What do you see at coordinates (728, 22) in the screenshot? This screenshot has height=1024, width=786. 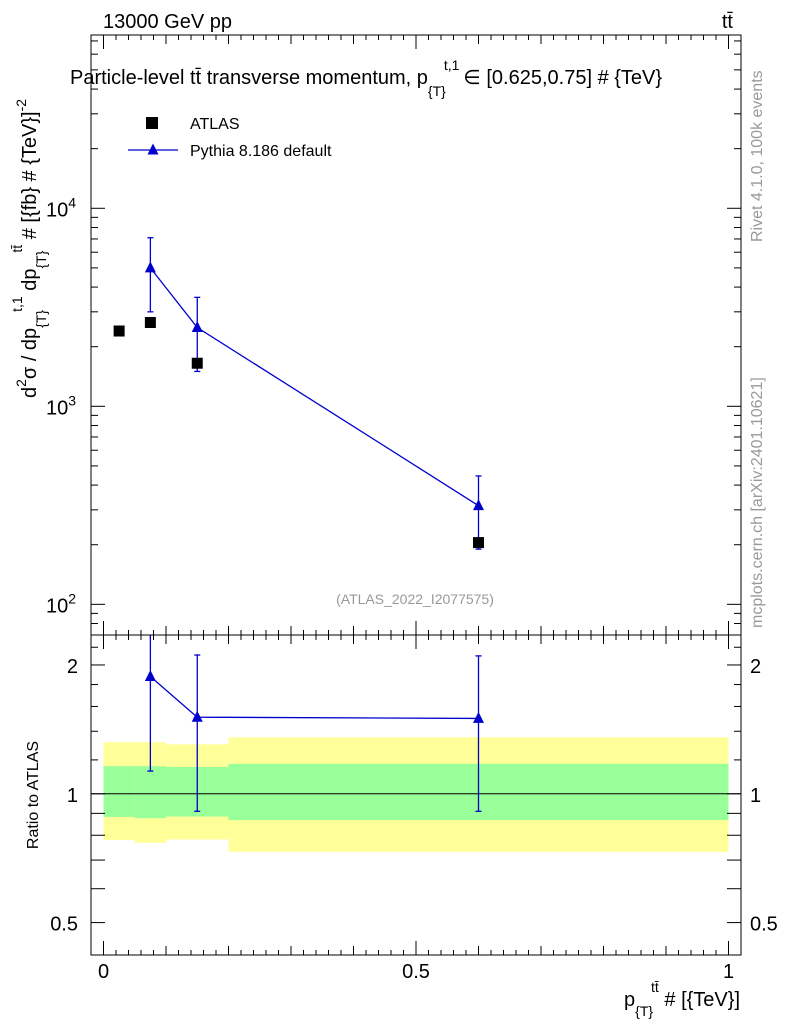 I see `process-label: tt̄` at bounding box center [728, 22].